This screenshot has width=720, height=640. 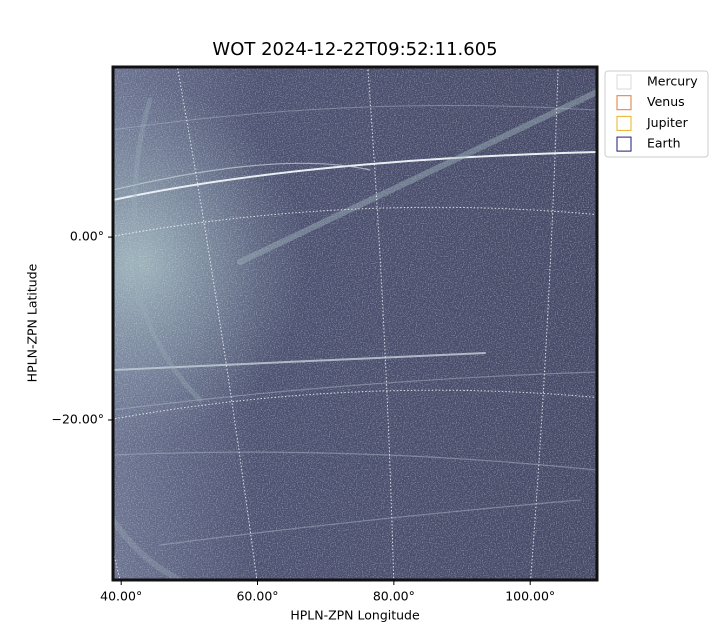 I want to click on legend: Mercury Venus Jupiter Earth, so click(x=656, y=114).